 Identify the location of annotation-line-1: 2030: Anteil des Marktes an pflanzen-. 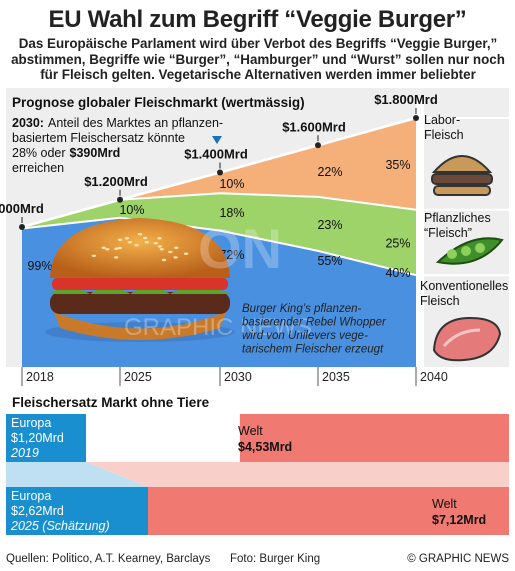
(117, 123).